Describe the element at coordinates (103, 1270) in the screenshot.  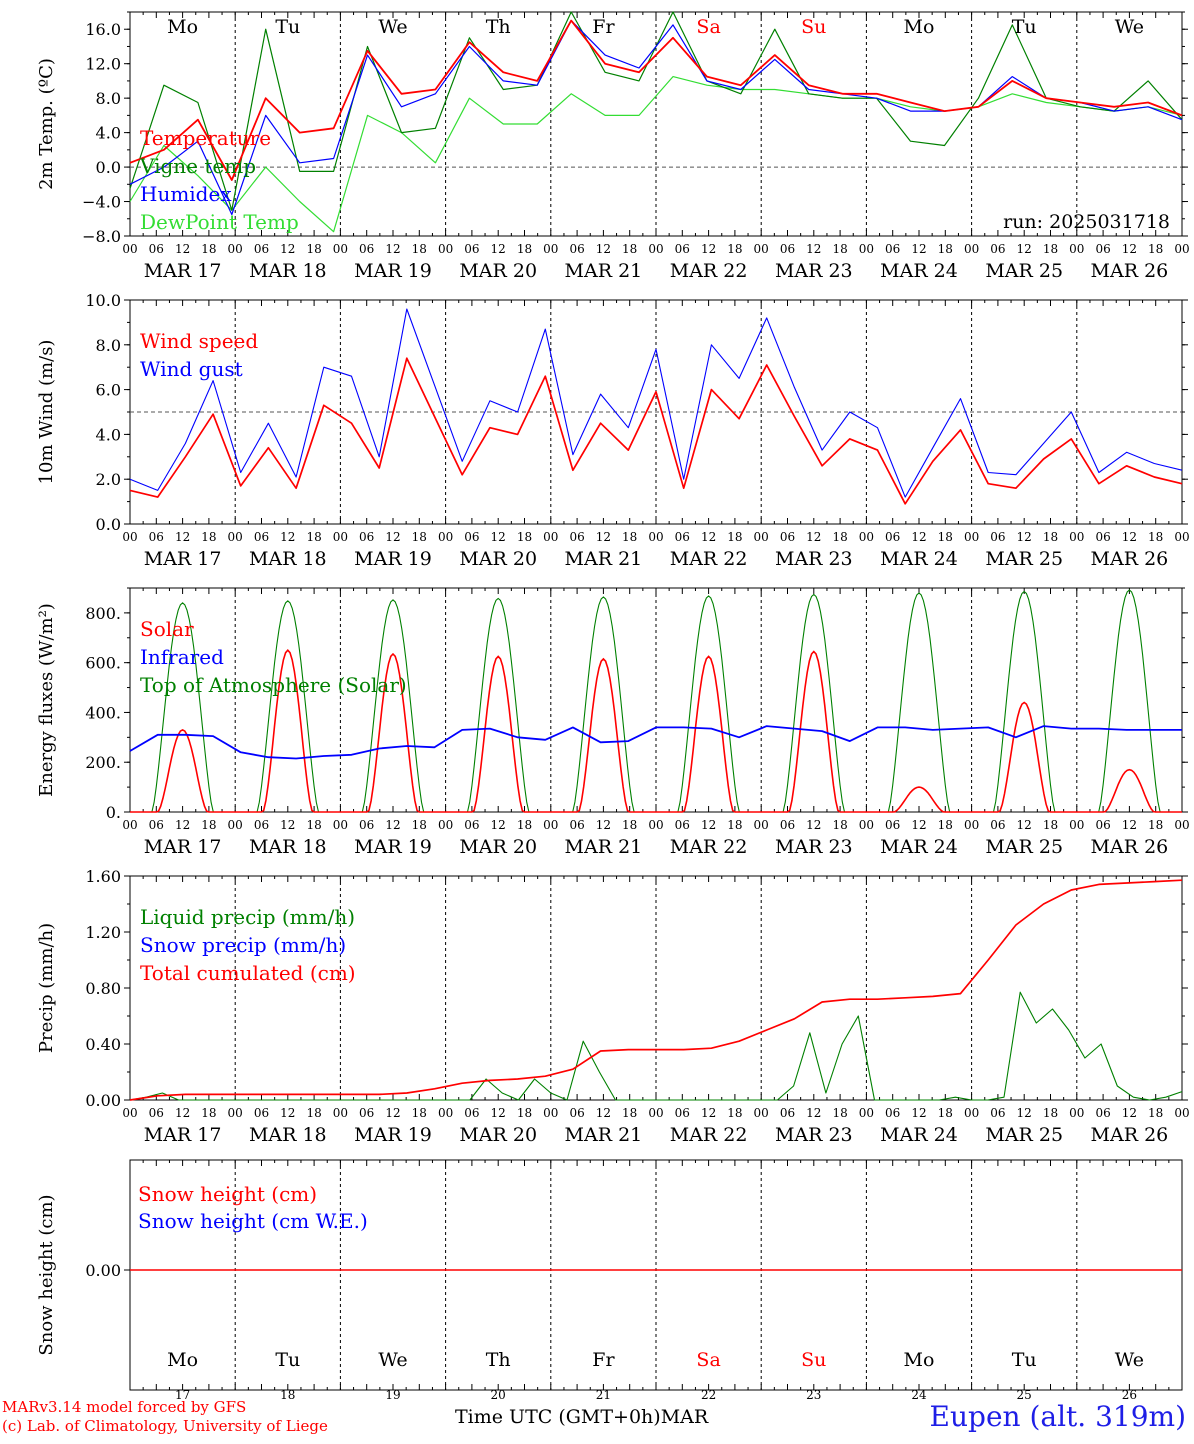
I see `y-tick-label: 0.00` at that location.